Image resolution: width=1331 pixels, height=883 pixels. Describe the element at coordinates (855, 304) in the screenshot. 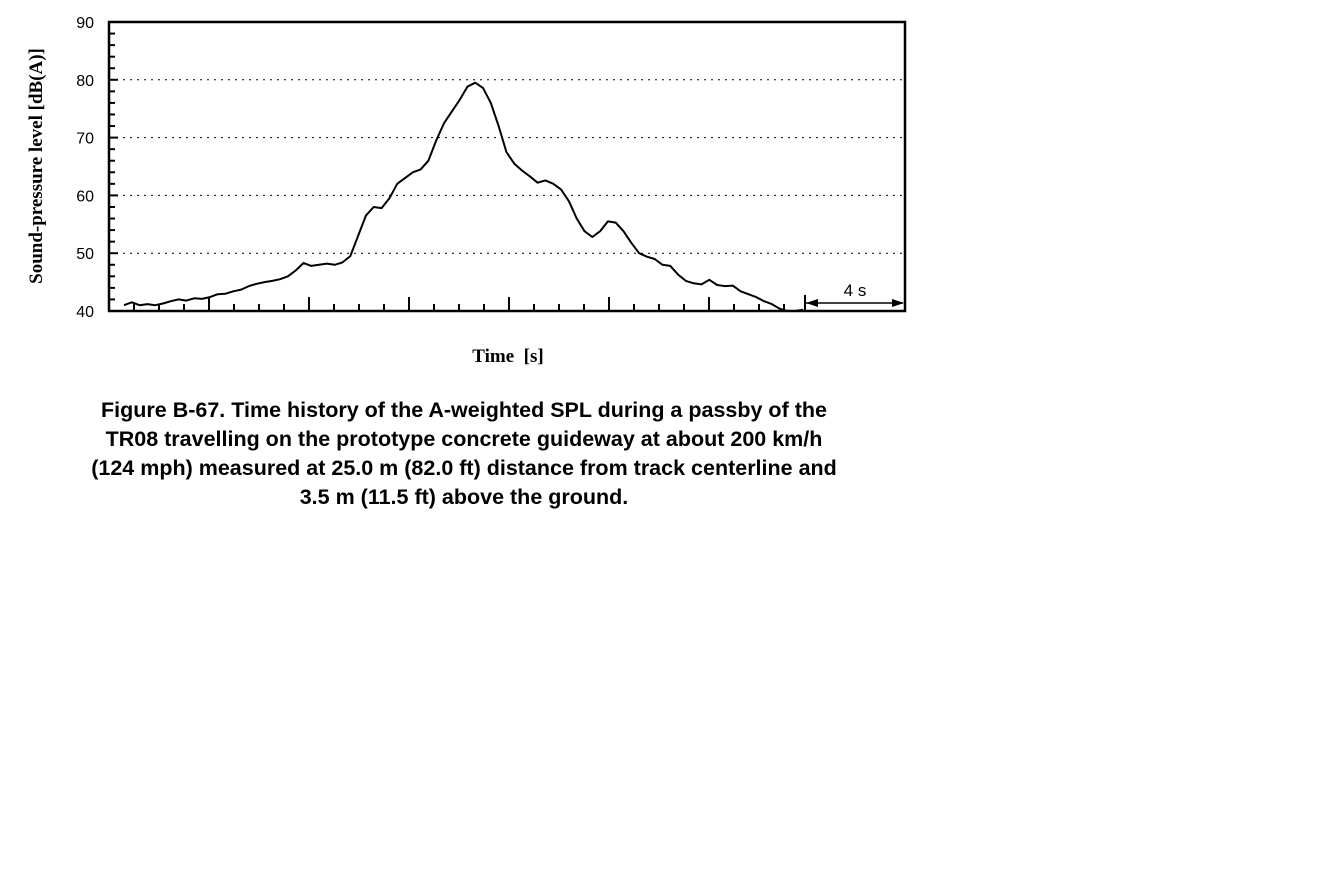

I see `scale-bar-background` at that location.